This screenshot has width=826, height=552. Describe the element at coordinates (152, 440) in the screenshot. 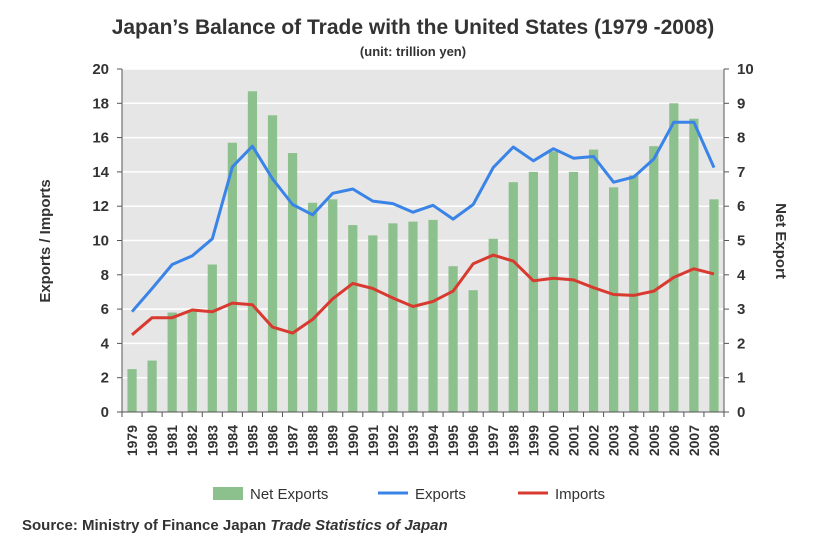

I see `x-tick-label-1980: 1980` at that location.